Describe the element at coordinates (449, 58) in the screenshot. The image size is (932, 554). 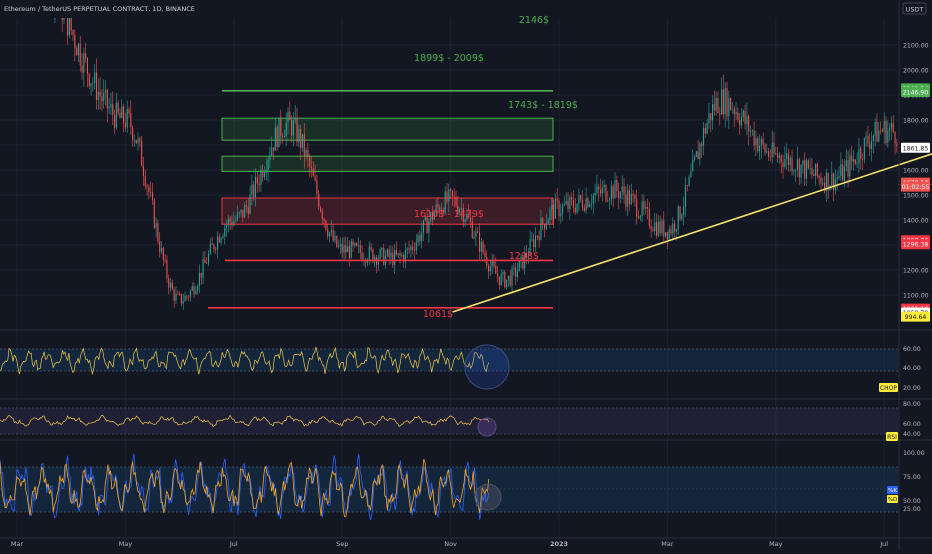
I see `annotation-zone-top: 1899$ - 2009$` at that location.